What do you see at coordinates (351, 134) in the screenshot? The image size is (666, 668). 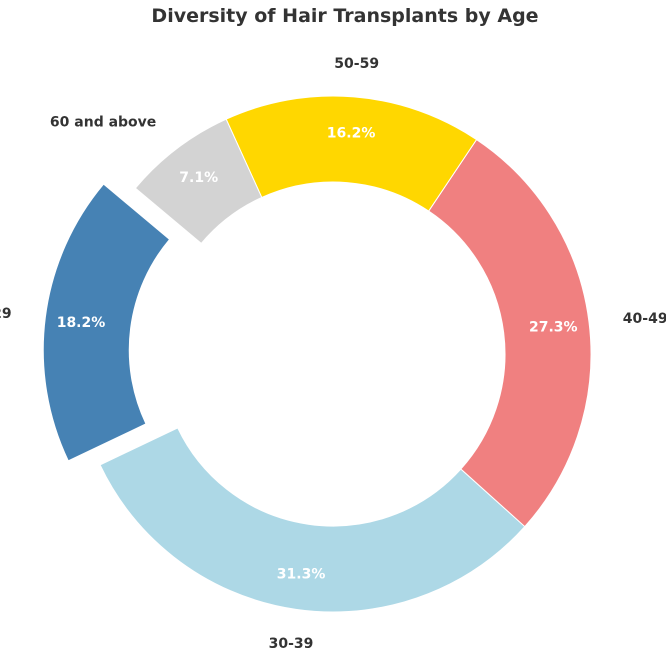 I see `value-label-50-59: 16.2%` at bounding box center [351, 134].